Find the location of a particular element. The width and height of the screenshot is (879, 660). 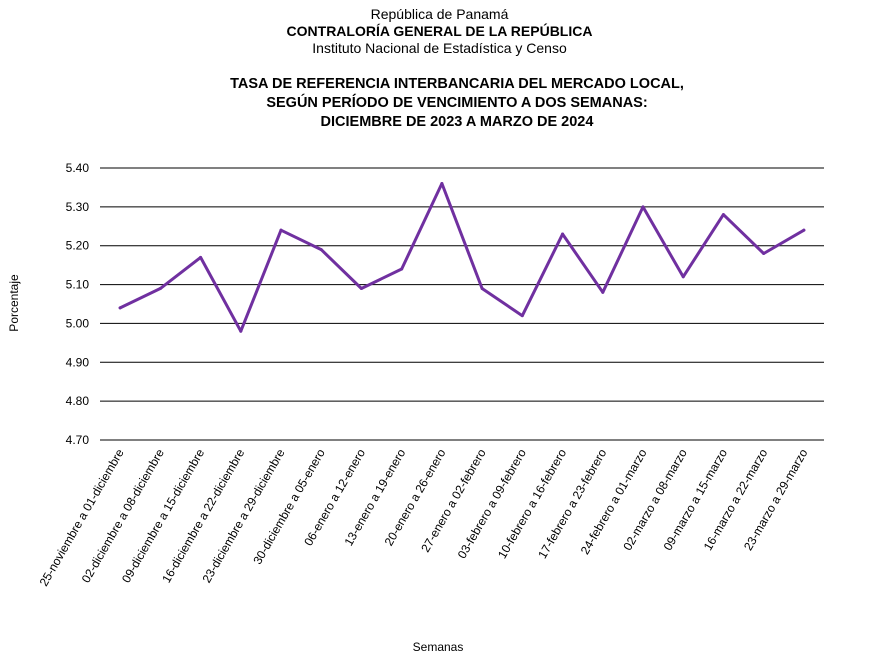

y-tick-label: 5.40 is located at coordinates (78, 168).